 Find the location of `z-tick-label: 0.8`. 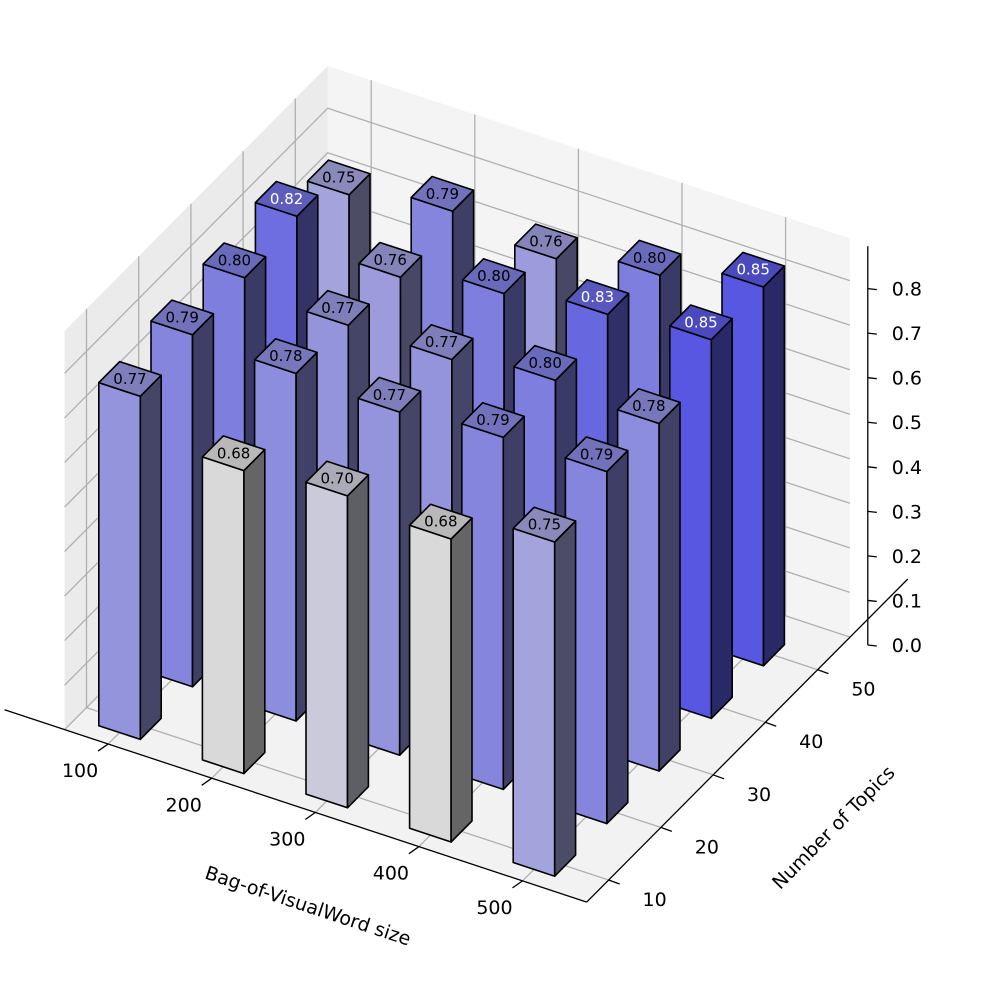

z-tick-label: 0.8 is located at coordinates (907, 290).